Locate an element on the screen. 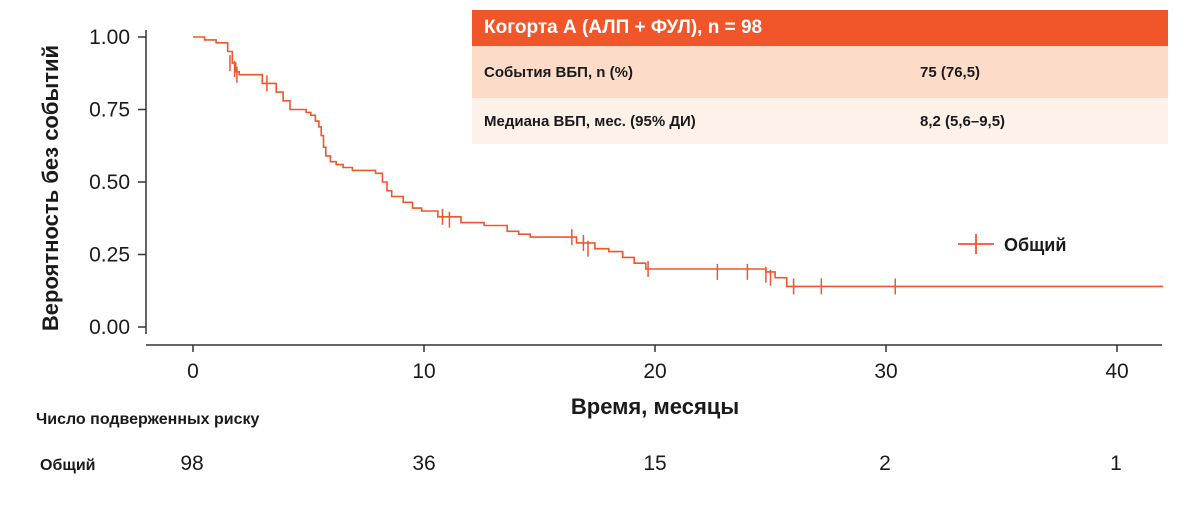  y-tick-label: 0.50 is located at coordinates (109, 182).